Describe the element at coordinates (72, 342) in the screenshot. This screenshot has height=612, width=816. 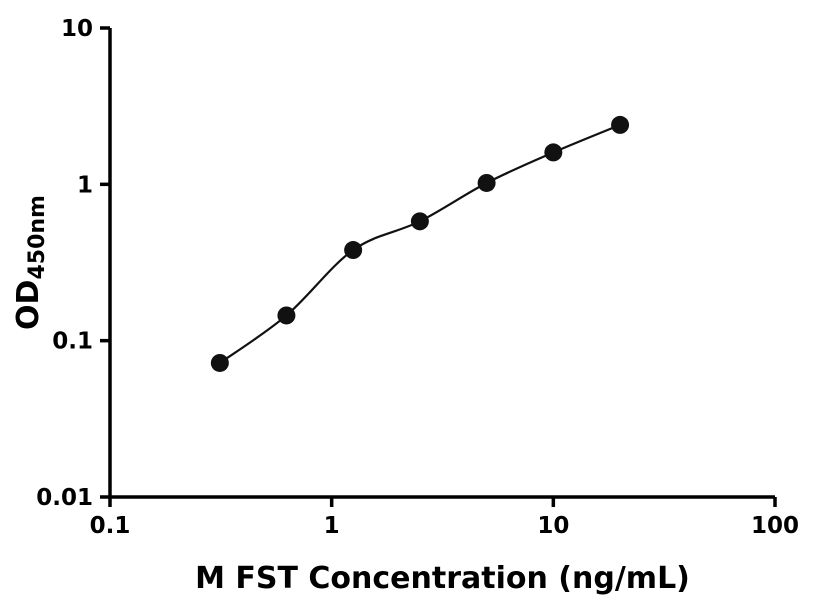
I see `y-tick-label: 0.1` at that location.